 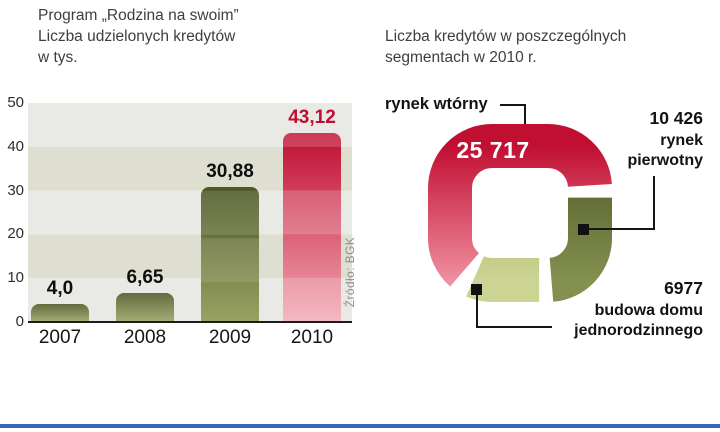 What do you see at coordinates (230, 254) in the screenshot?
I see `bar-2009` at bounding box center [230, 254].